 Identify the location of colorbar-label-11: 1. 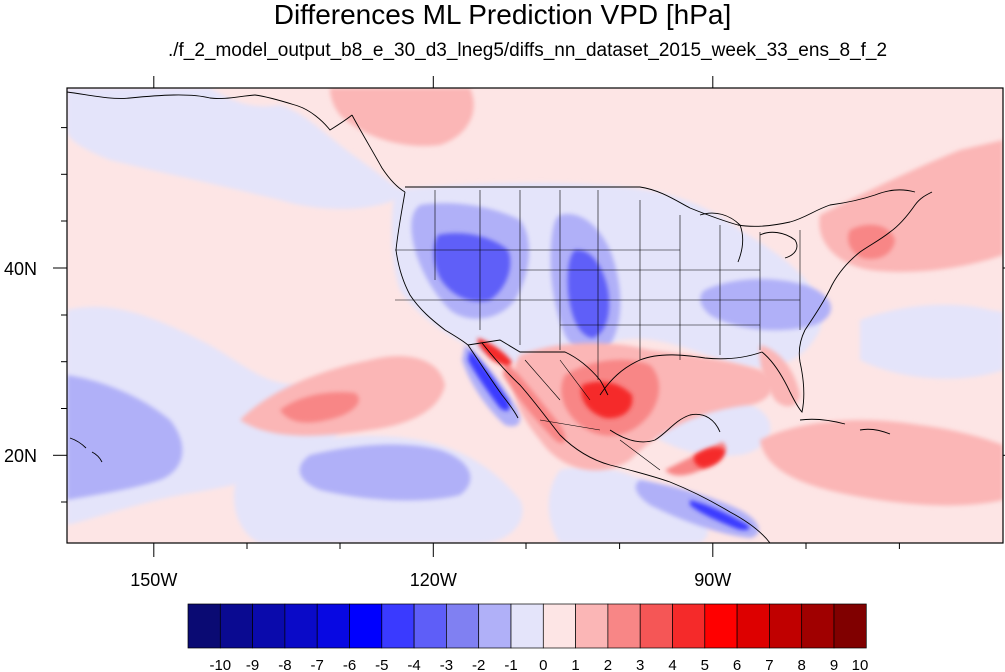
(575, 664).